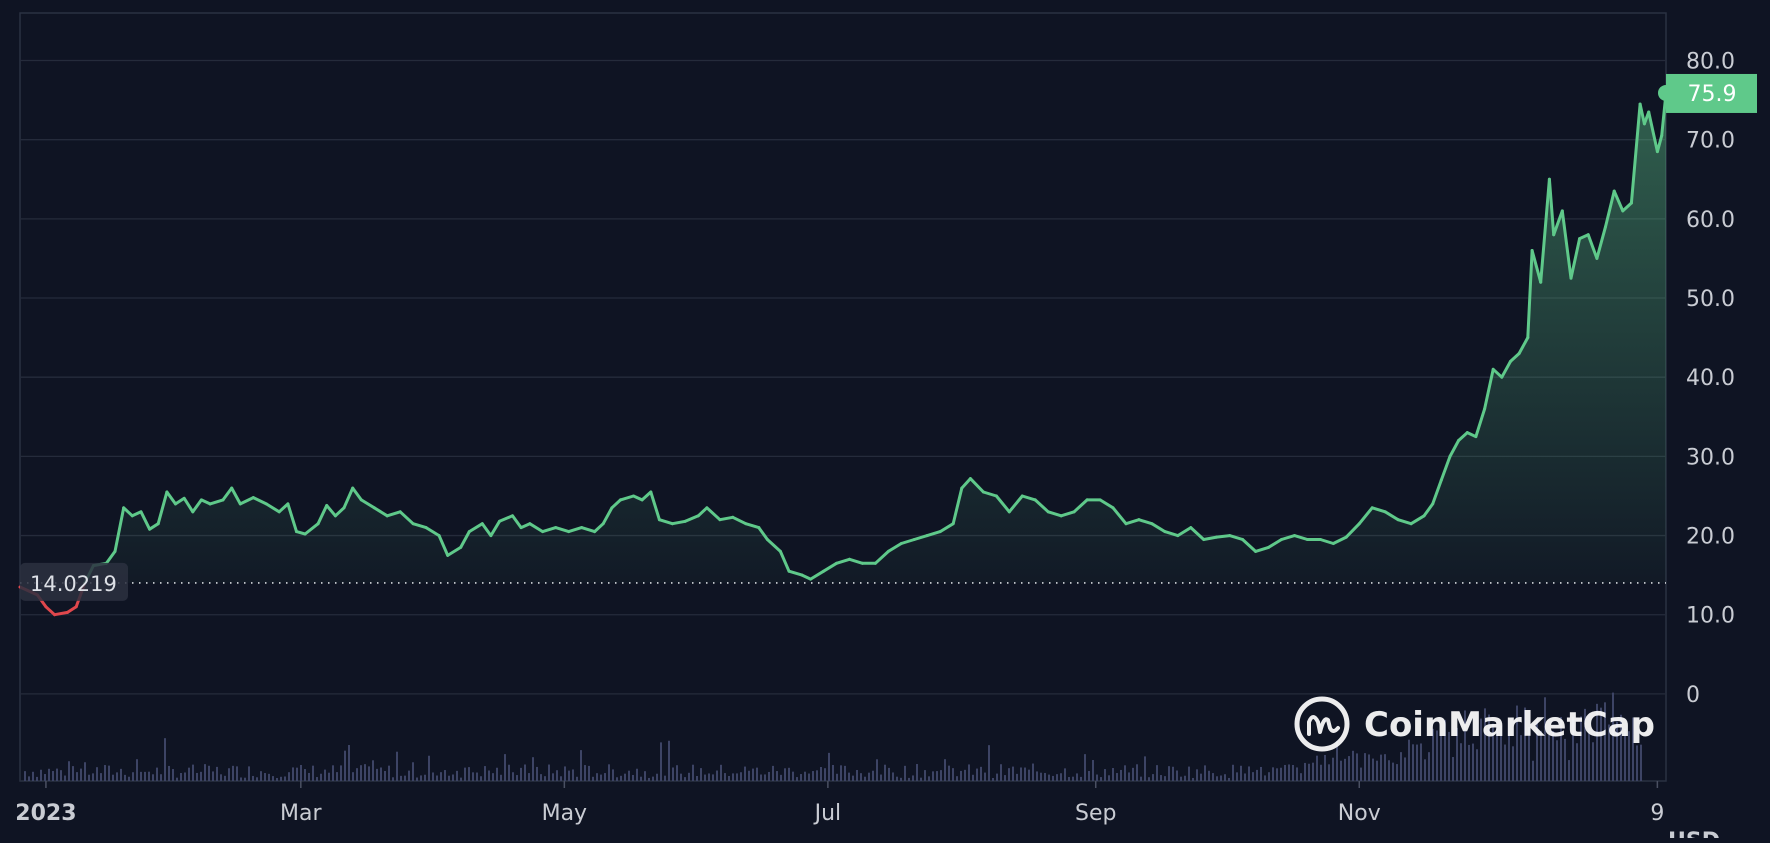  Describe the element at coordinates (1710, 62) in the screenshot. I see `y-tick-label: 80.0` at that location.